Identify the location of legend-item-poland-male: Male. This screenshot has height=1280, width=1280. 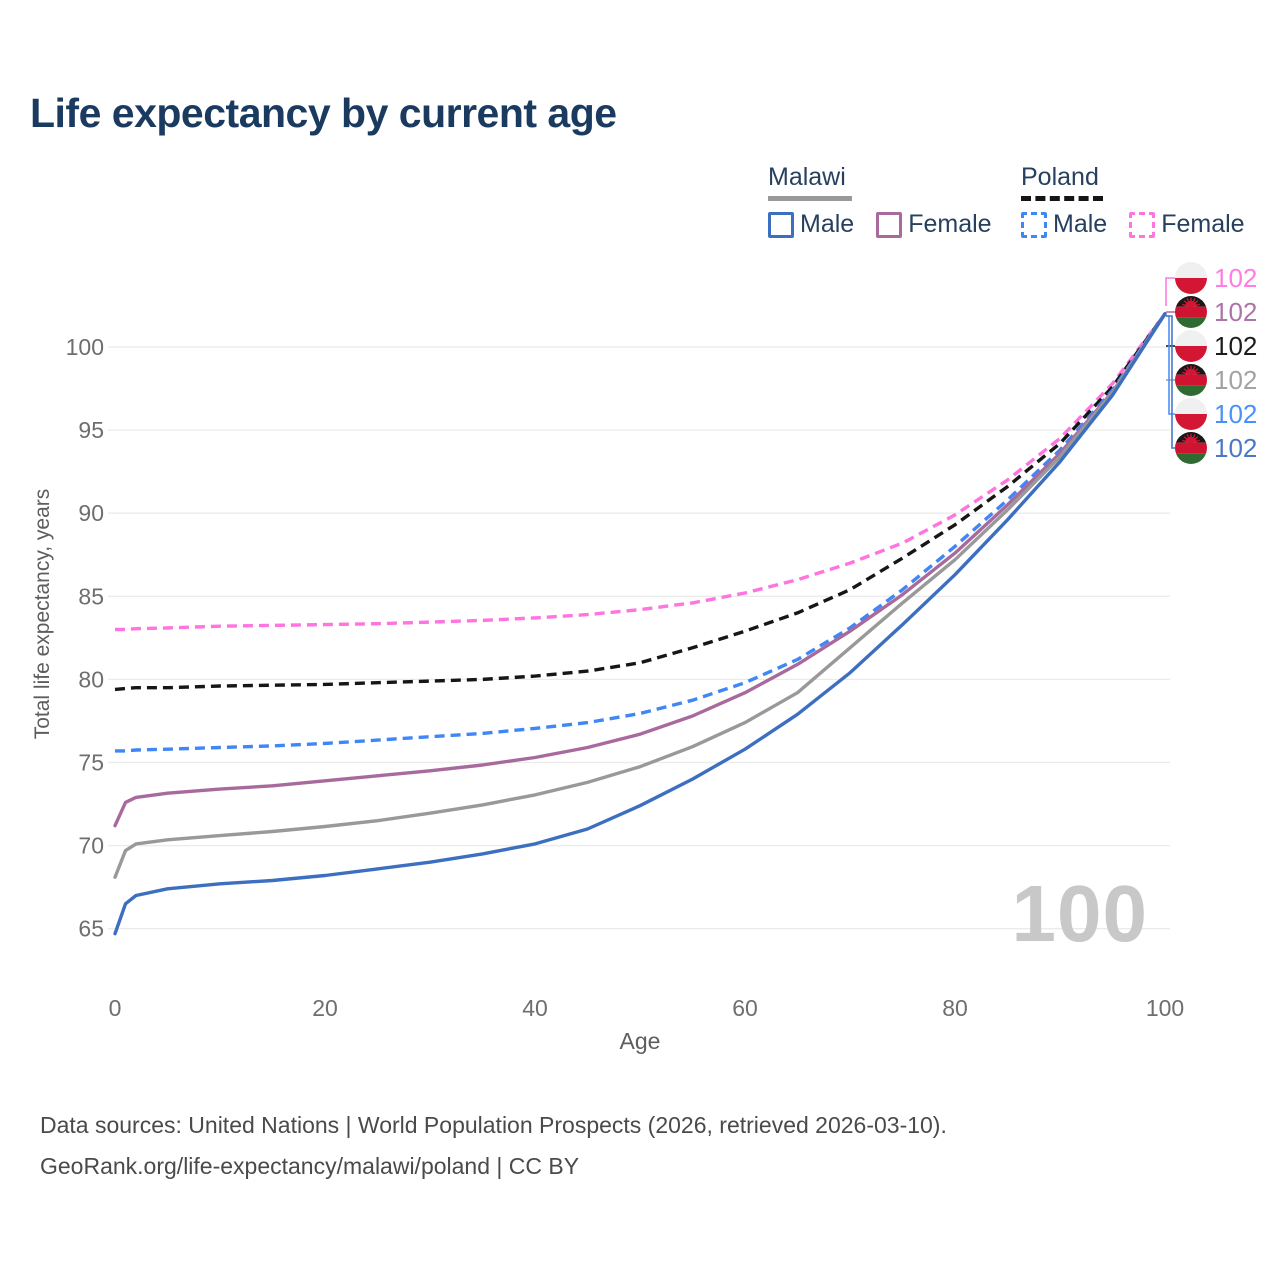
(1064, 224).